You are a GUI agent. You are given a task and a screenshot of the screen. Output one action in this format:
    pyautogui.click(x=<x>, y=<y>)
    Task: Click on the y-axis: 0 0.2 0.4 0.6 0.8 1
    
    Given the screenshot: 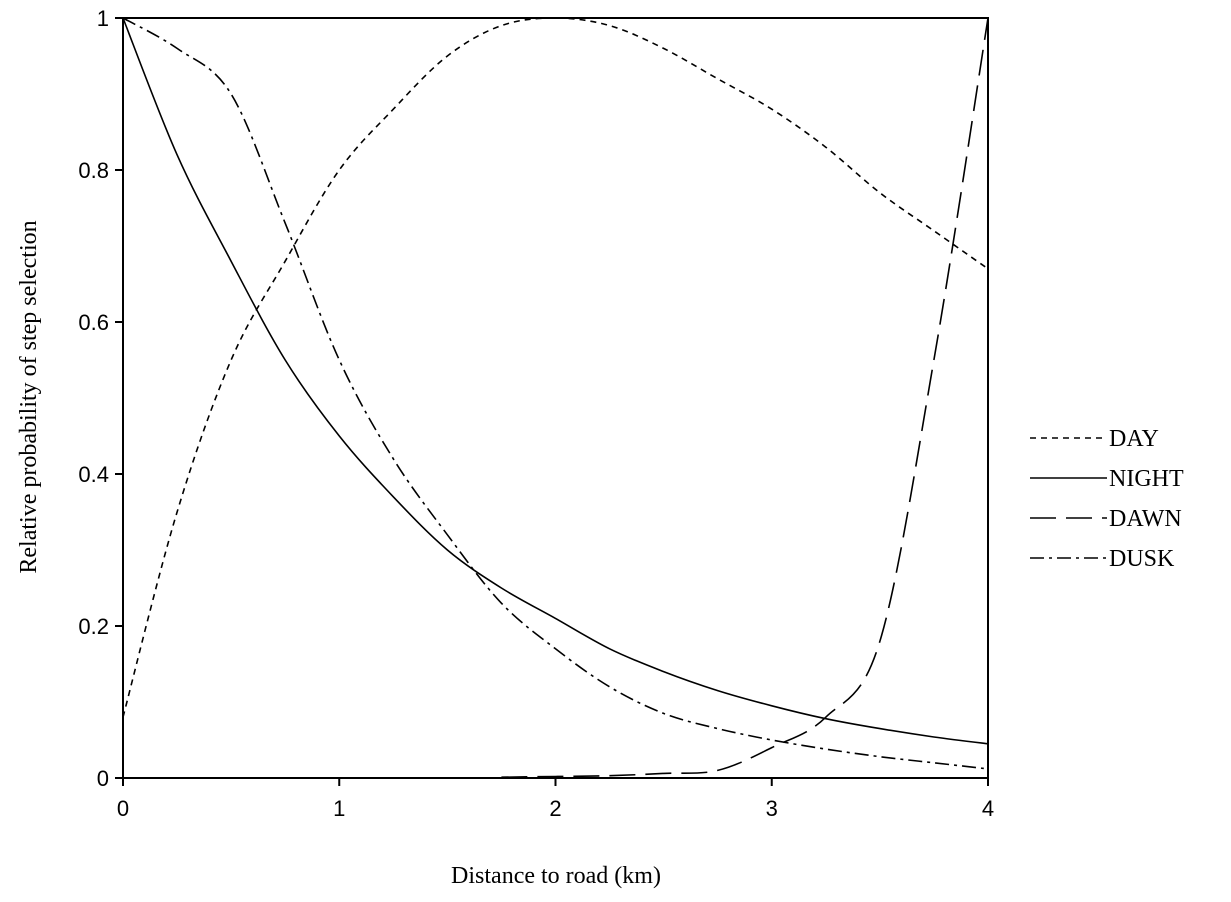 What is the action you would take?
    pyautogui.click(x=100, y=398)
    